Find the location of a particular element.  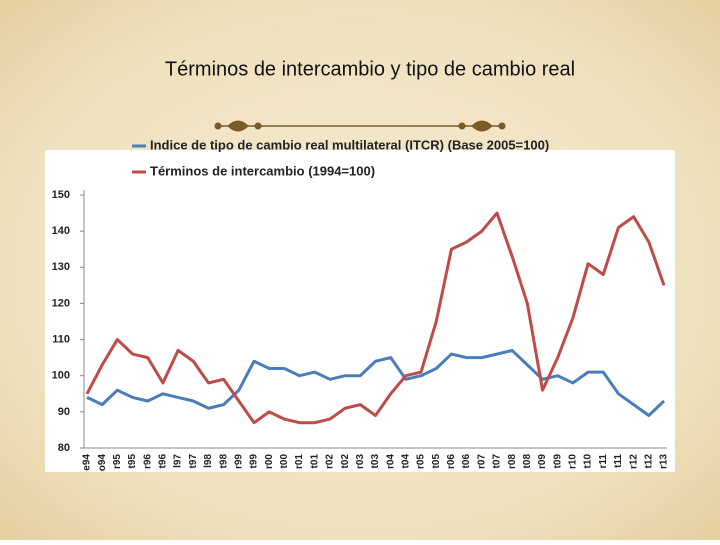

x-tick-label: t98 is located at coordinates (223, 461).